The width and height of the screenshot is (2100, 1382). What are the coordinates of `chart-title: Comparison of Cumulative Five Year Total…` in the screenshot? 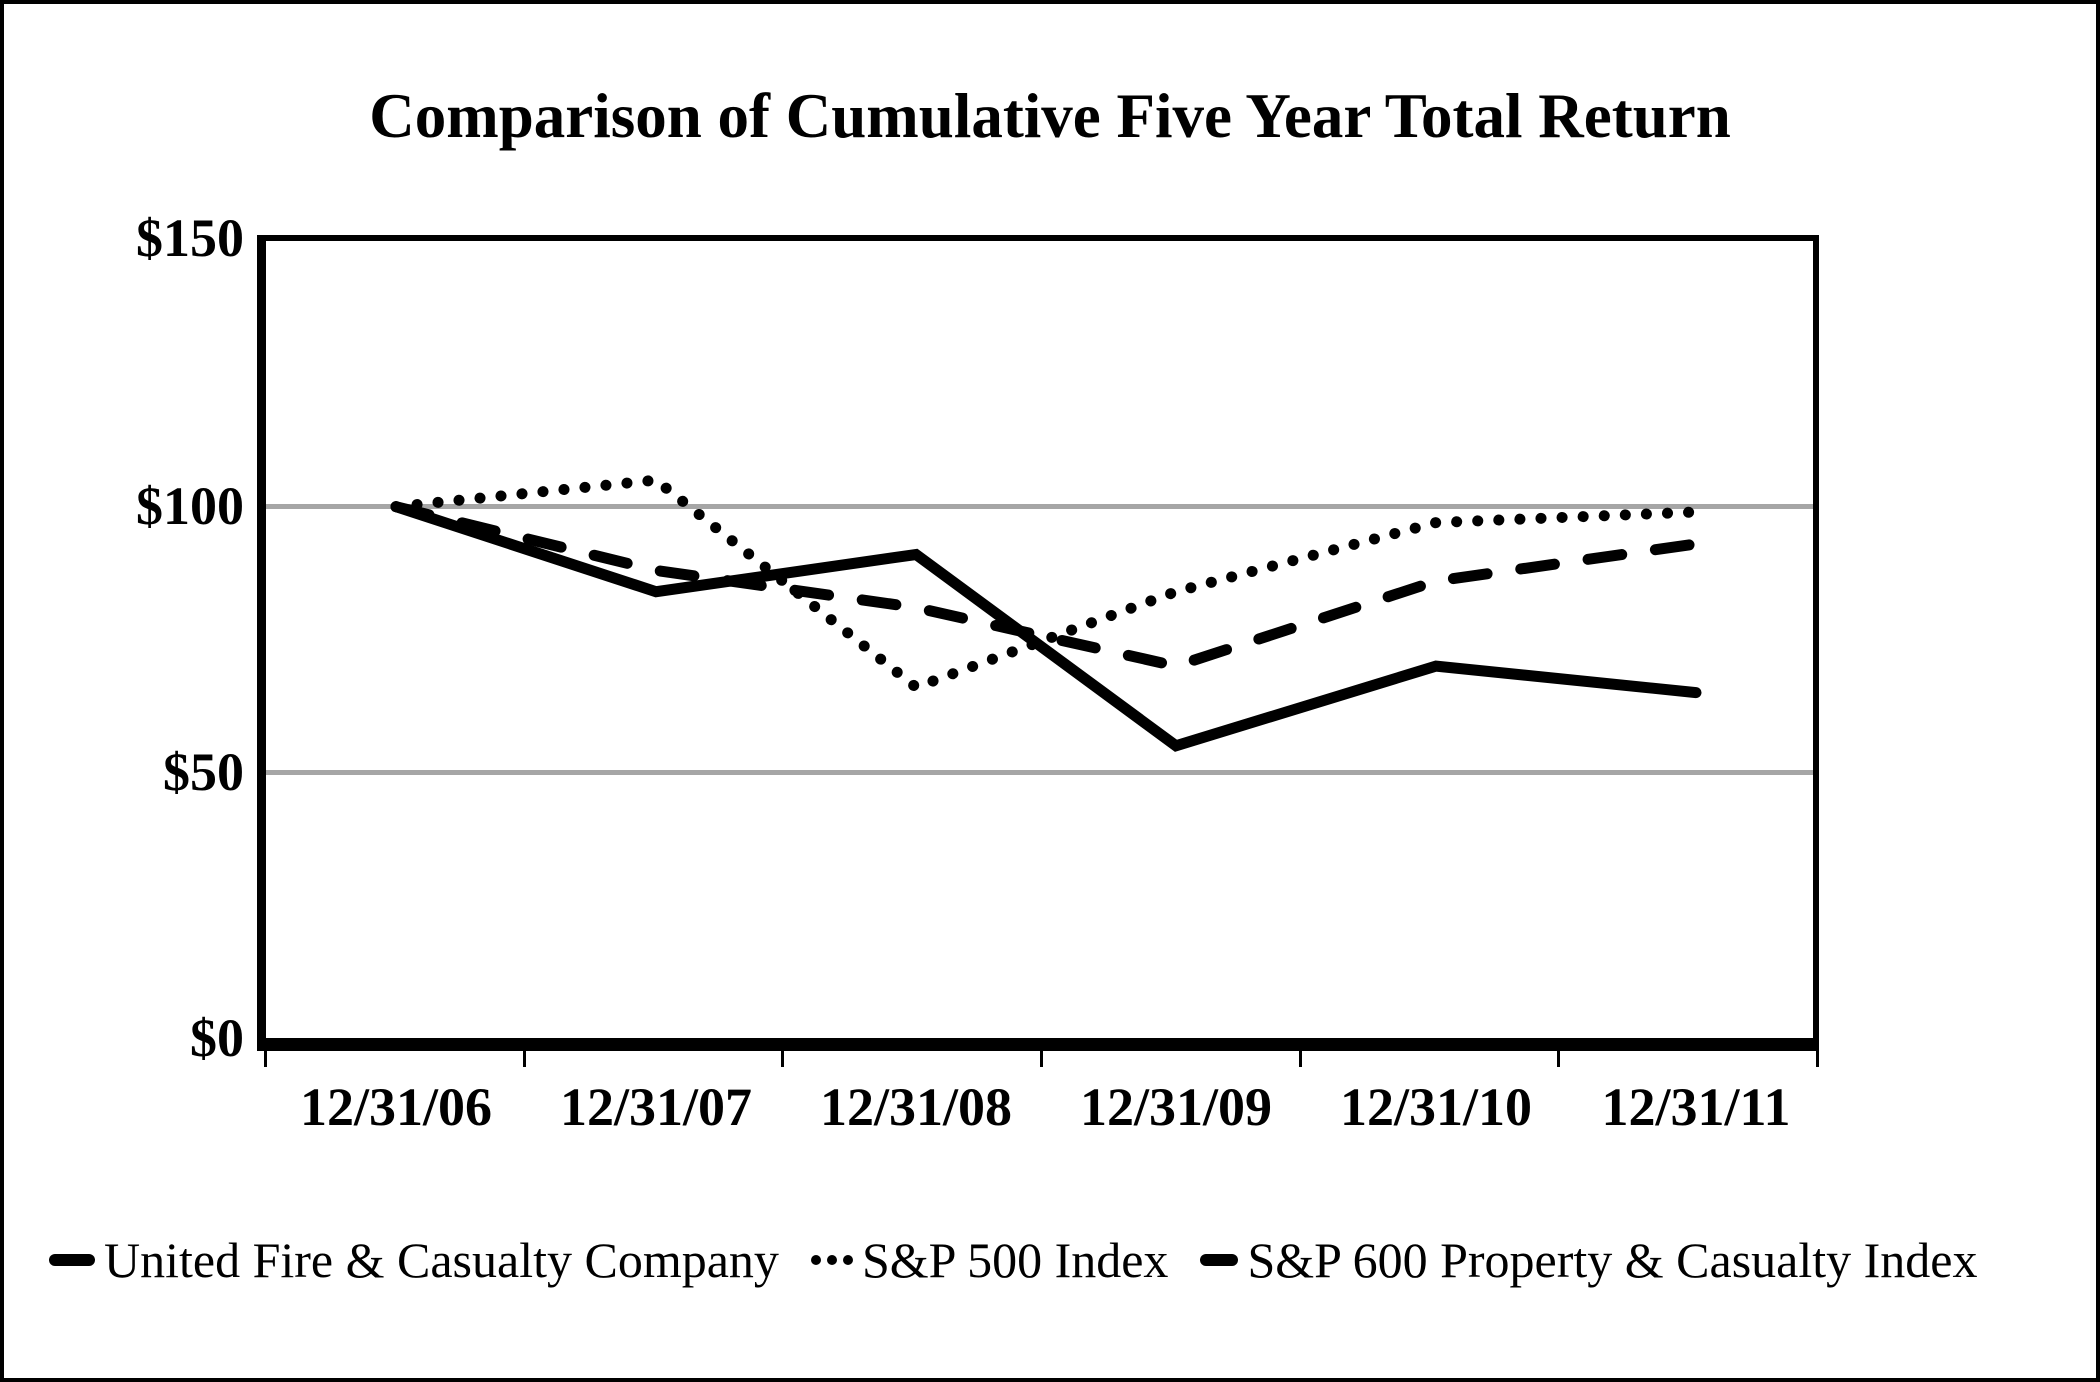 It's located at (1050, 116).